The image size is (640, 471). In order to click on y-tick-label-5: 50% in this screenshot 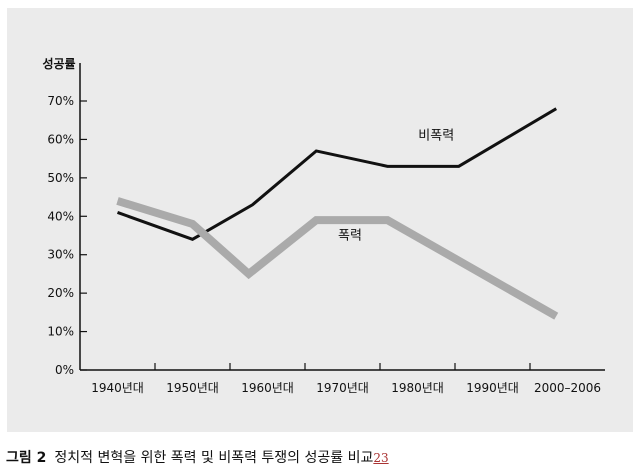, I will do `click(60, 178)`.